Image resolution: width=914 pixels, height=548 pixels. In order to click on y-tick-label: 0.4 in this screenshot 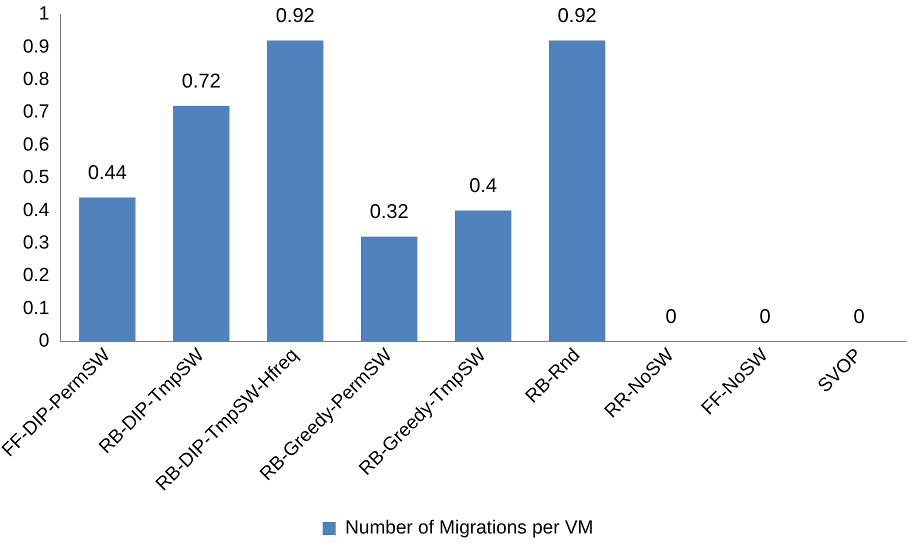, I will do `click(36, 210)`.